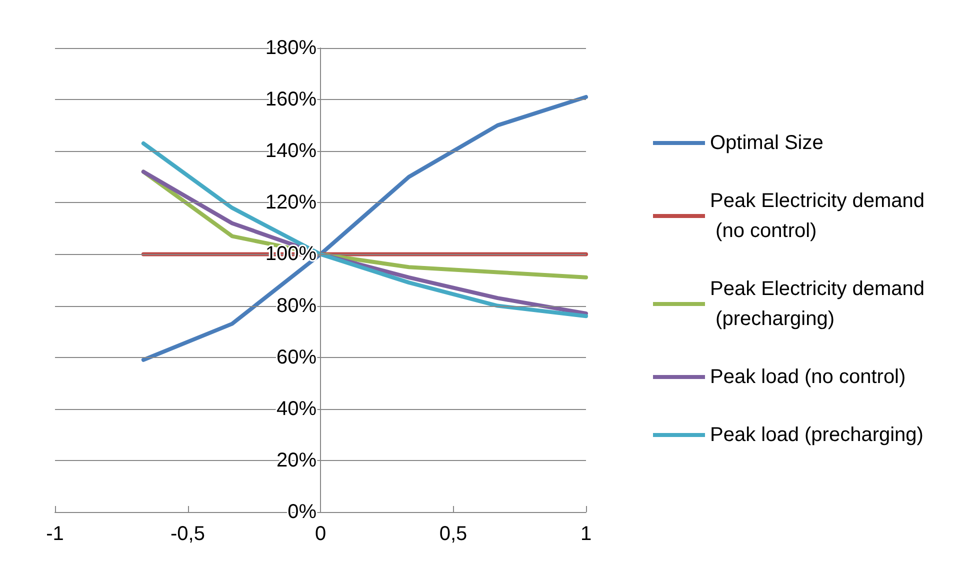 The image size is (954, 578). I want to click on y-tick-label: 20%, so click(296, 460).